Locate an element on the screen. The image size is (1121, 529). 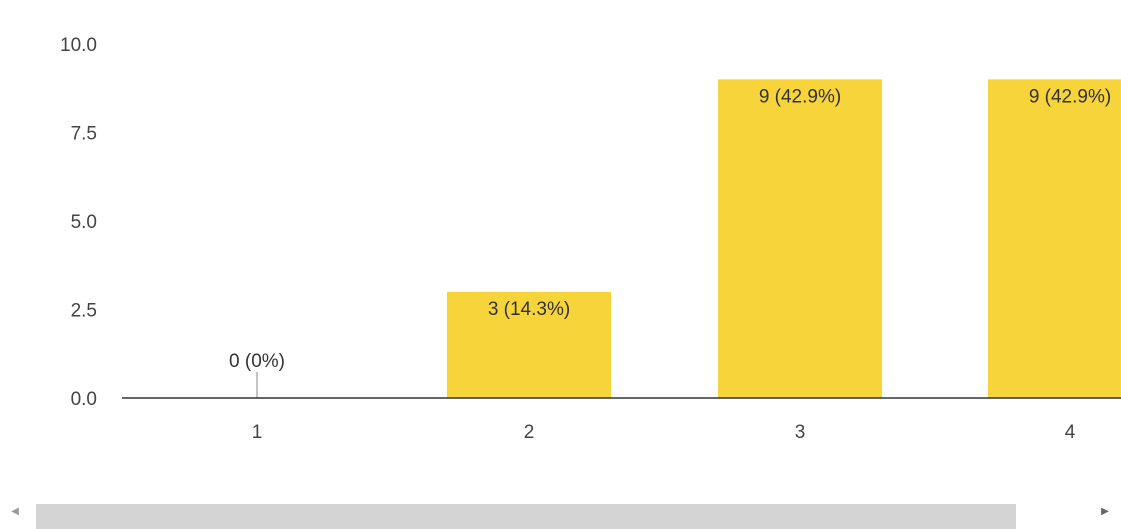
y-tick-label: 0.0 is located at coordinates (84, 399).